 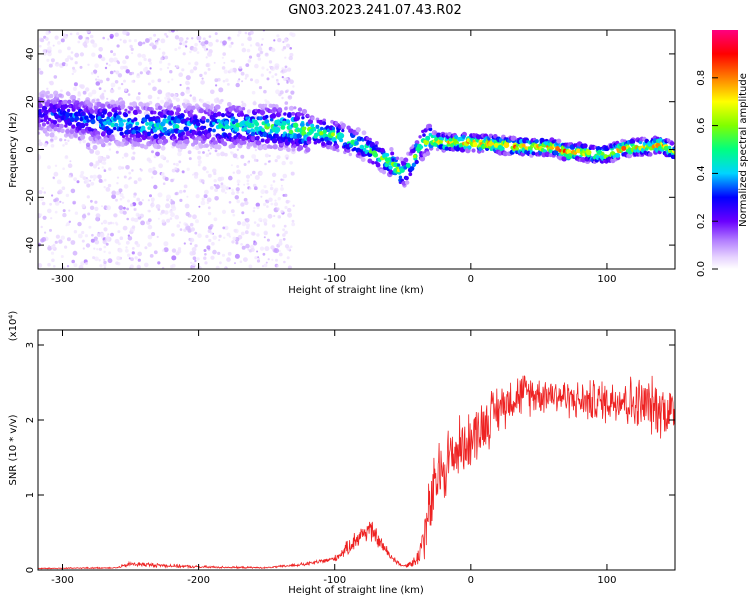 What do you see at coordinates (375, 10) in the screenshot?
I see `figure-title: GN03.2023.241.07.43.R02` at bounding box center [375, 10].